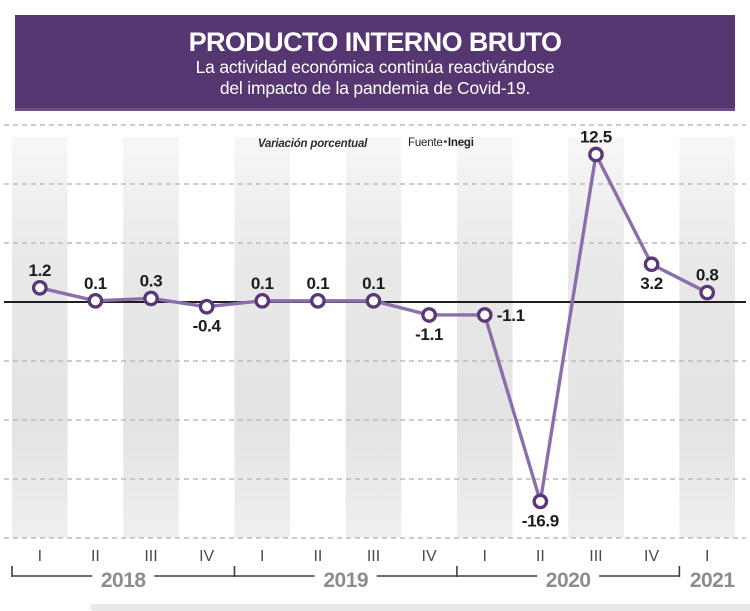  I want to click on source-name: Inegi, so click(460, 143).